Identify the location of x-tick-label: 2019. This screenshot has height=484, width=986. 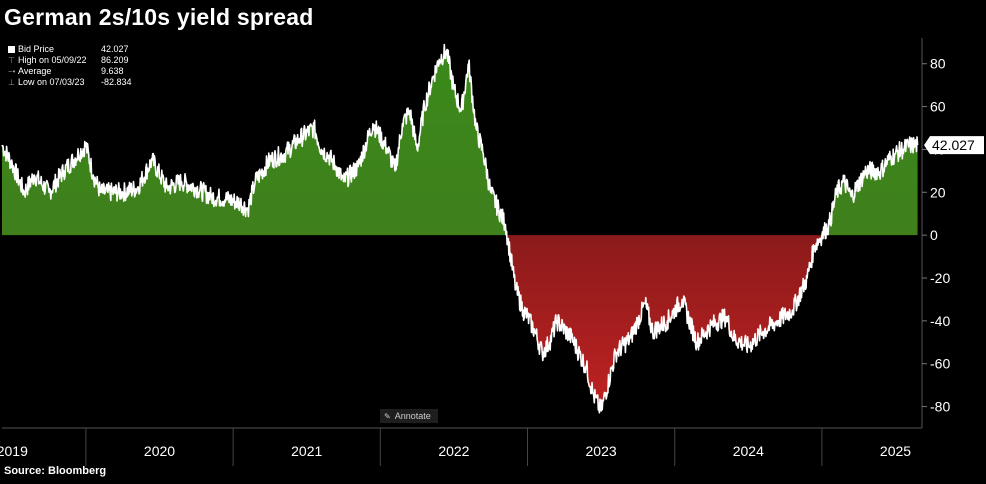
(14, 451).